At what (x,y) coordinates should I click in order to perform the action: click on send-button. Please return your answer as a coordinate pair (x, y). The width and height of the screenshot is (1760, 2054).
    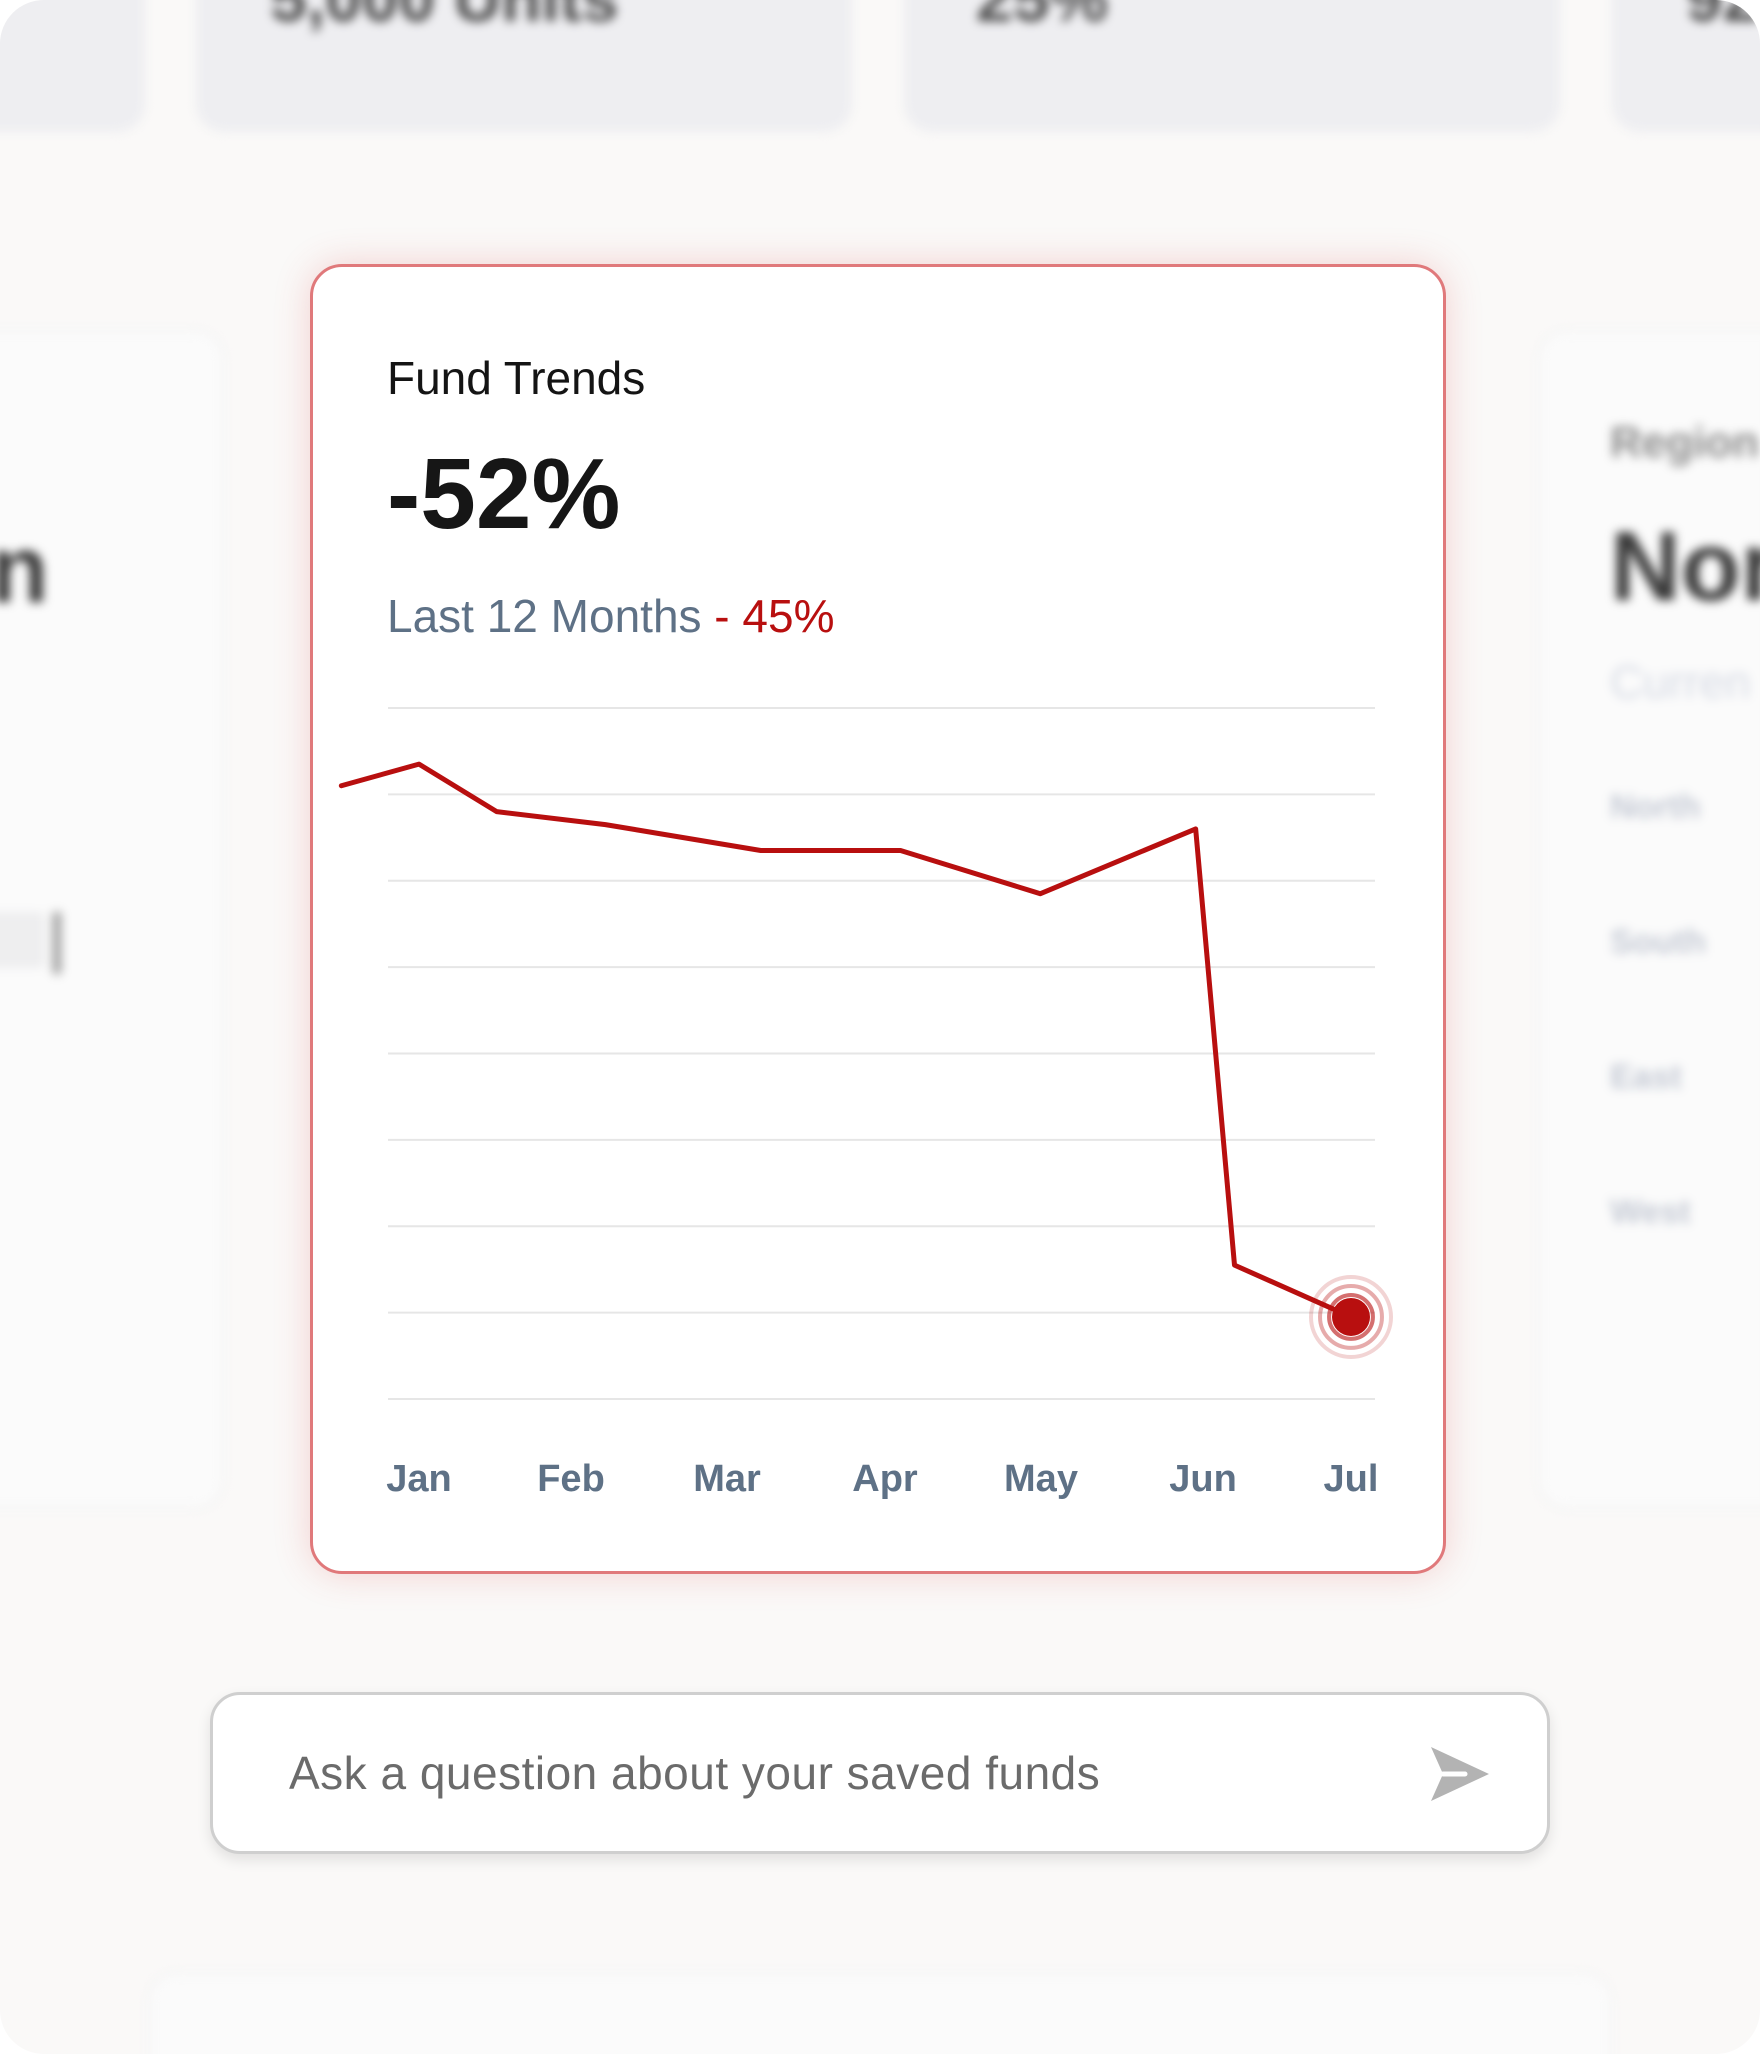
    Looking at the image, I should click on (1460, 1774).